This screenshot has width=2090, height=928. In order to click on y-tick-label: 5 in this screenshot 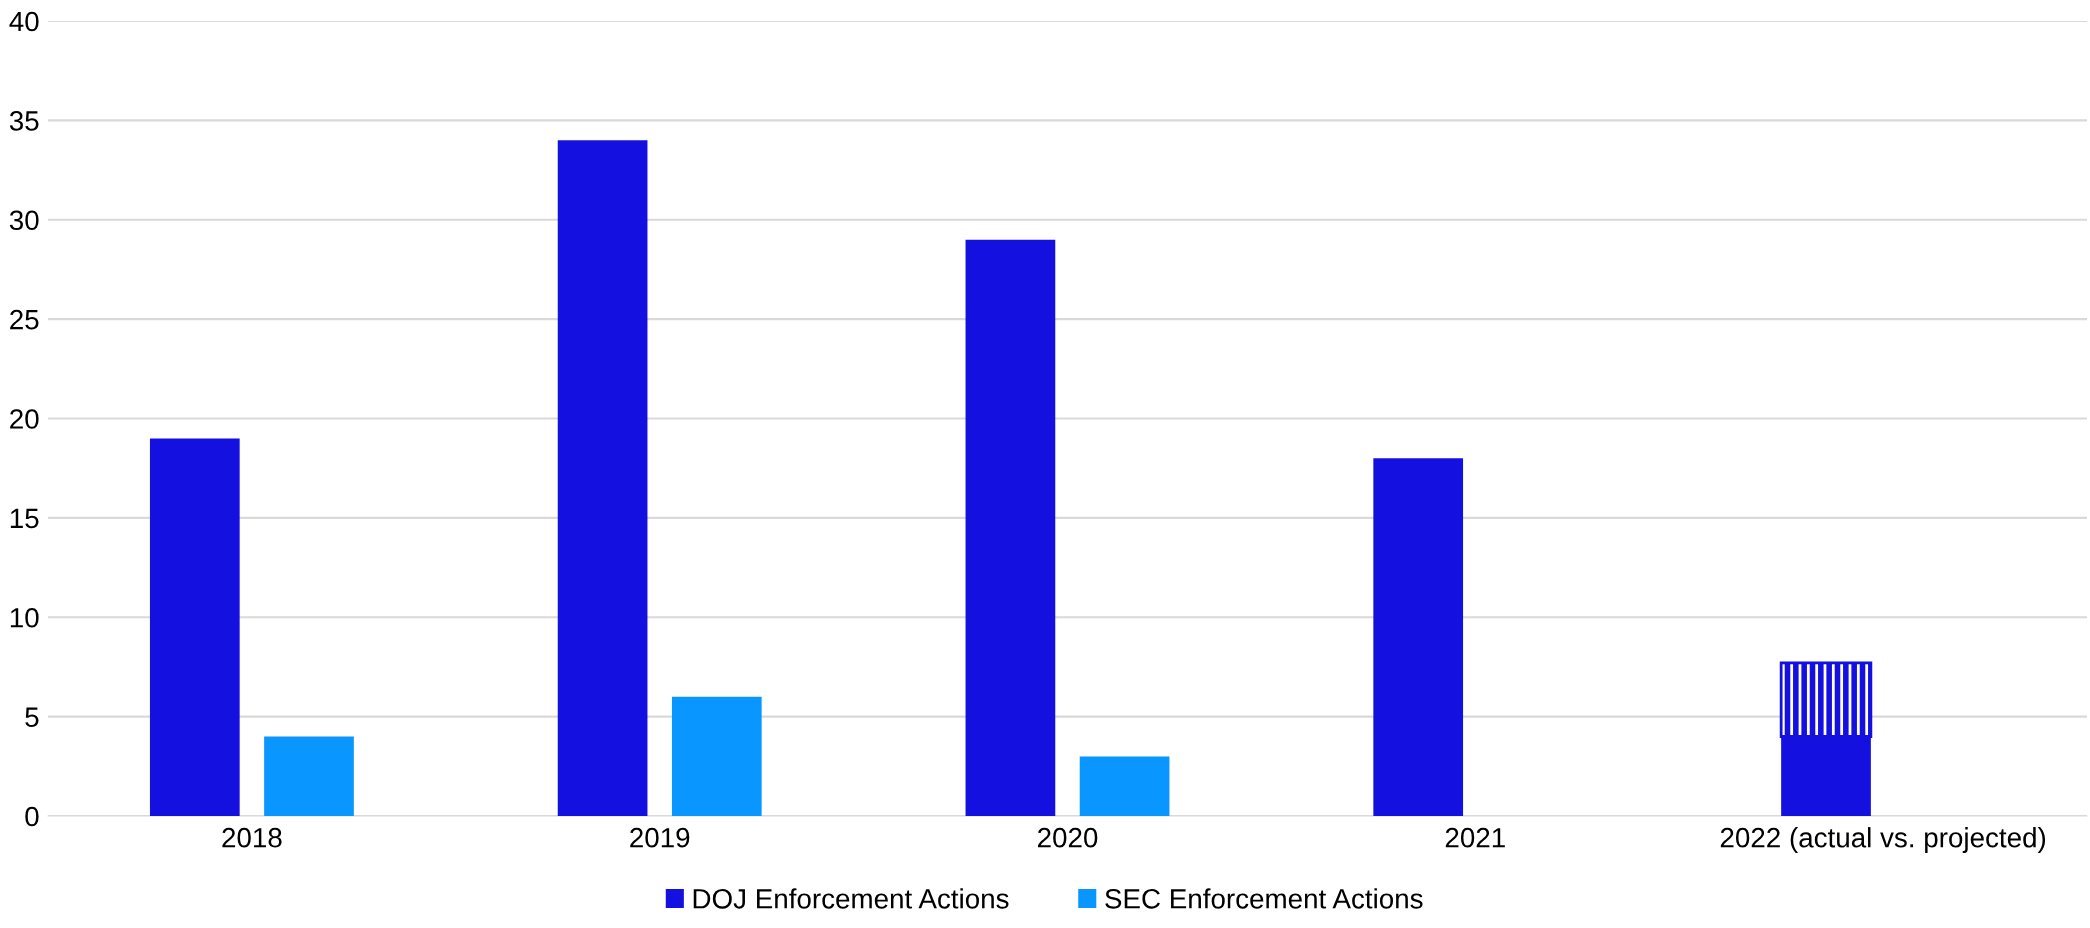, I will do `click(32, 717)`.